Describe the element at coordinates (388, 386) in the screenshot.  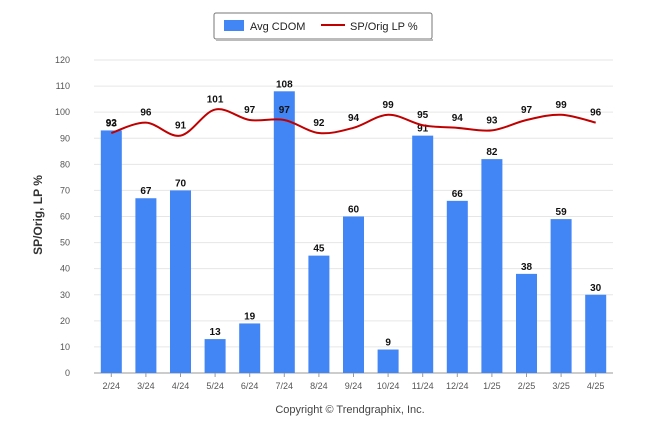
I see `x-tick-label: 10/24` at that location.